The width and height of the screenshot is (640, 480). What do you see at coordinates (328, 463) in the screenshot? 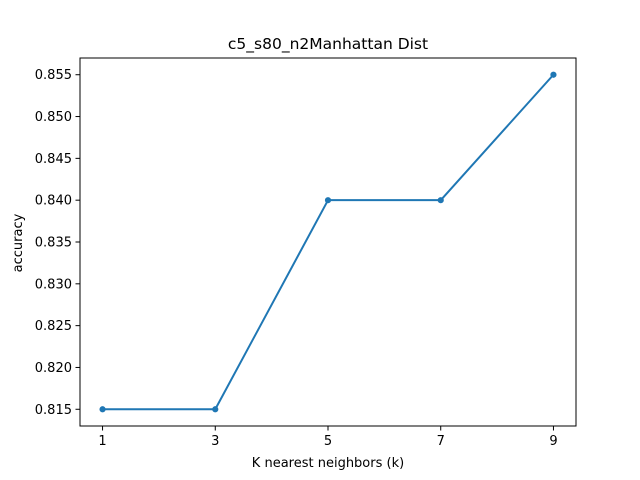
I see `x-axis-label: K nearest neighbors (k)` at bounding box center [328, 463].